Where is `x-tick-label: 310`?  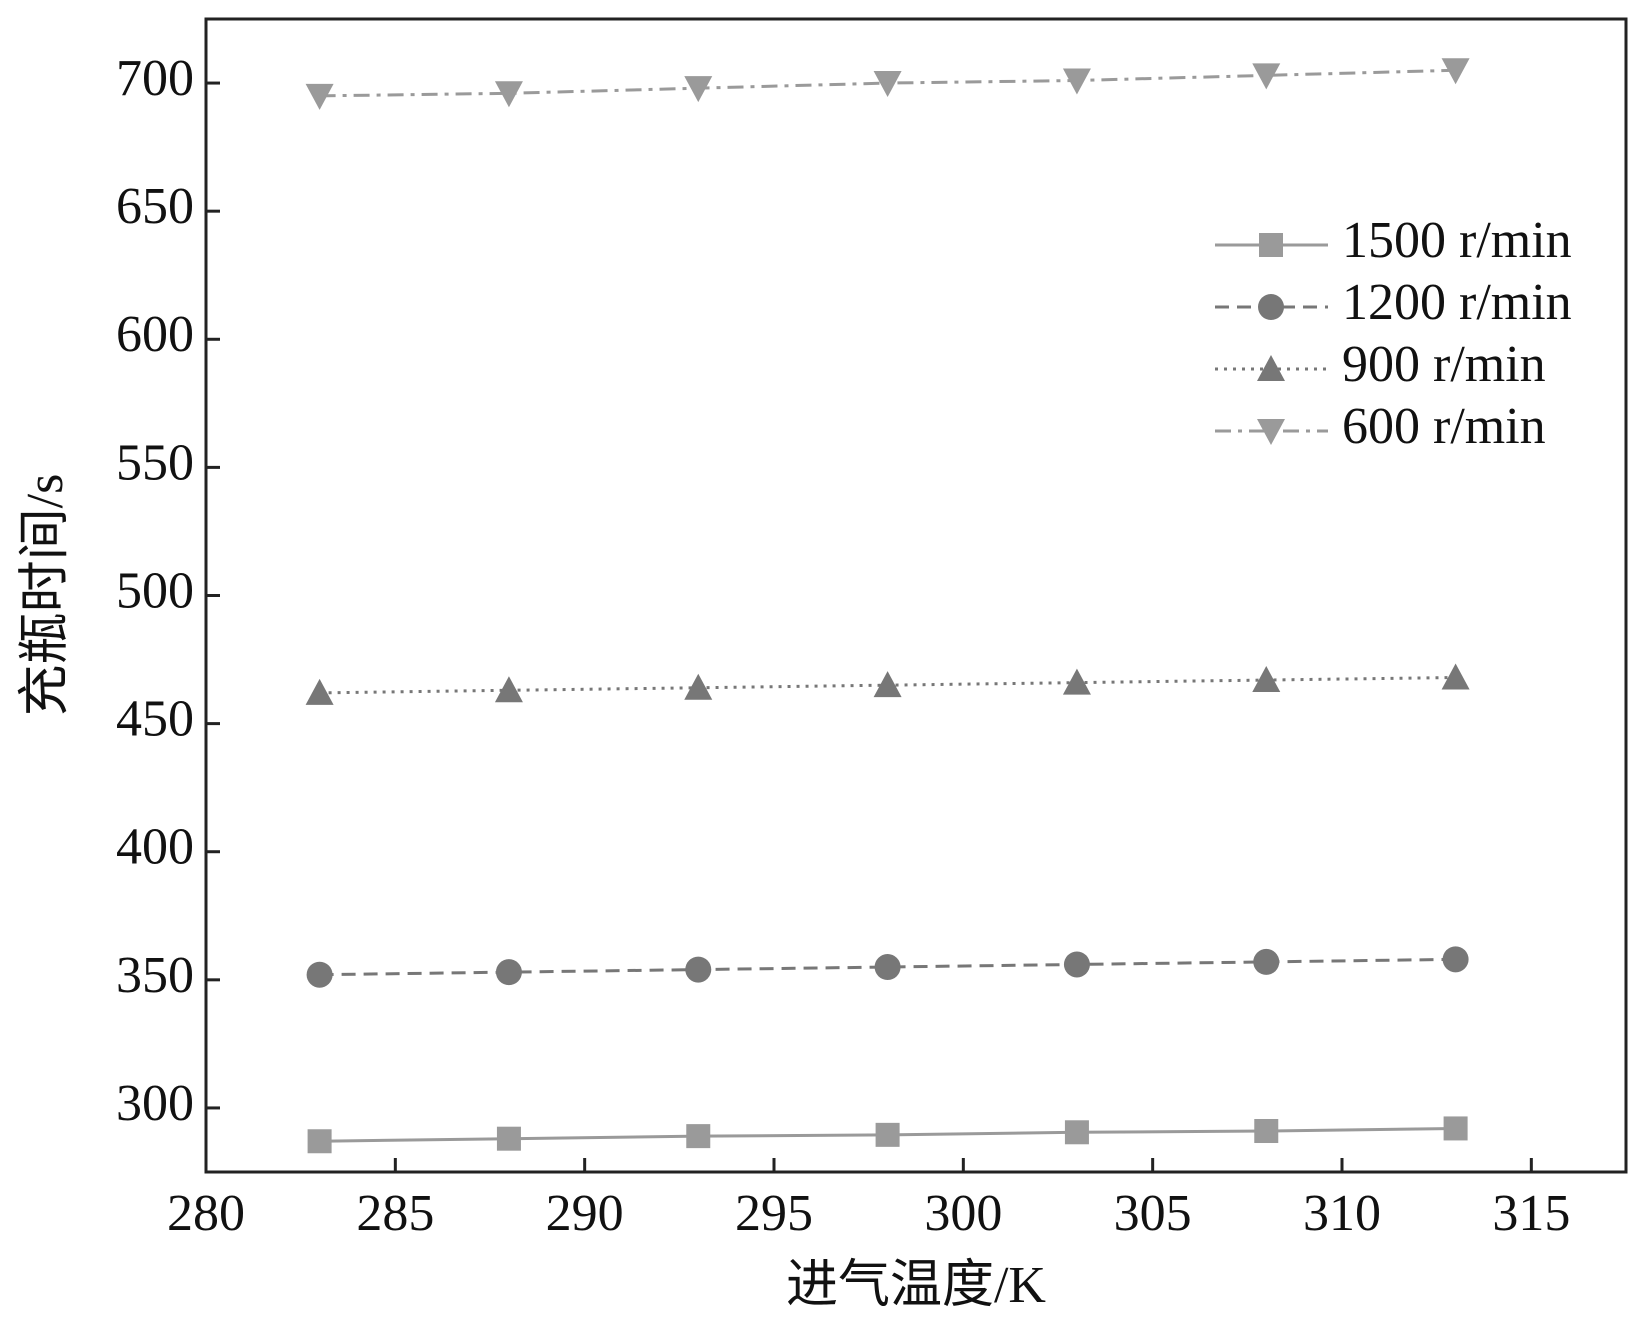 x-tick-label: 310 is located at coordinates (1342, 1213).